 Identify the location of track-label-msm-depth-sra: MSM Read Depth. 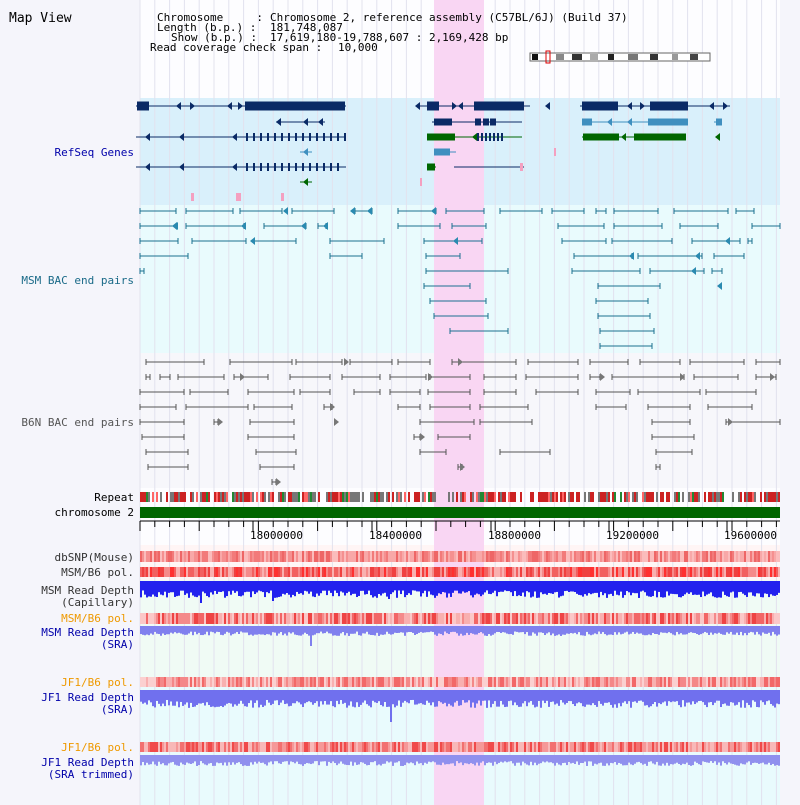
(87, 632).